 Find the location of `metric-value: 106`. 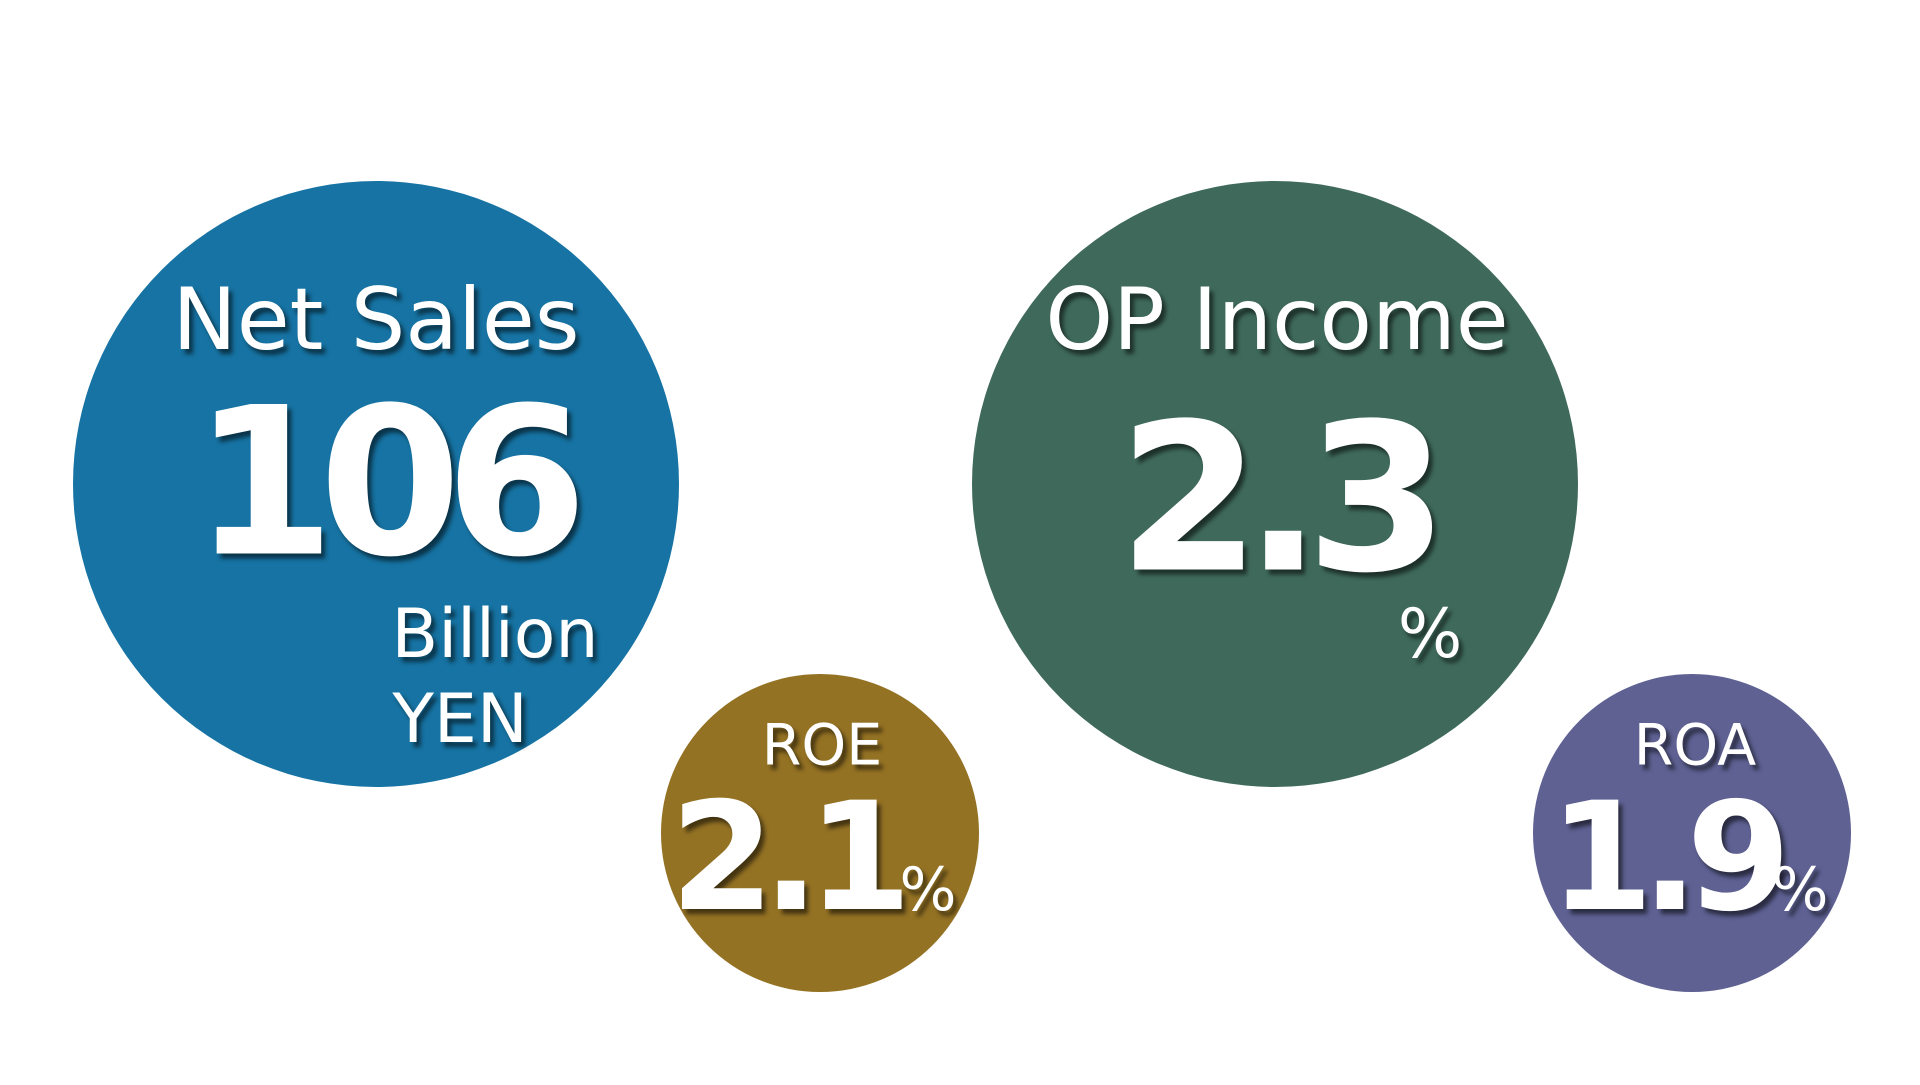

metric-value: 106 is located at coordinates (390, 483).